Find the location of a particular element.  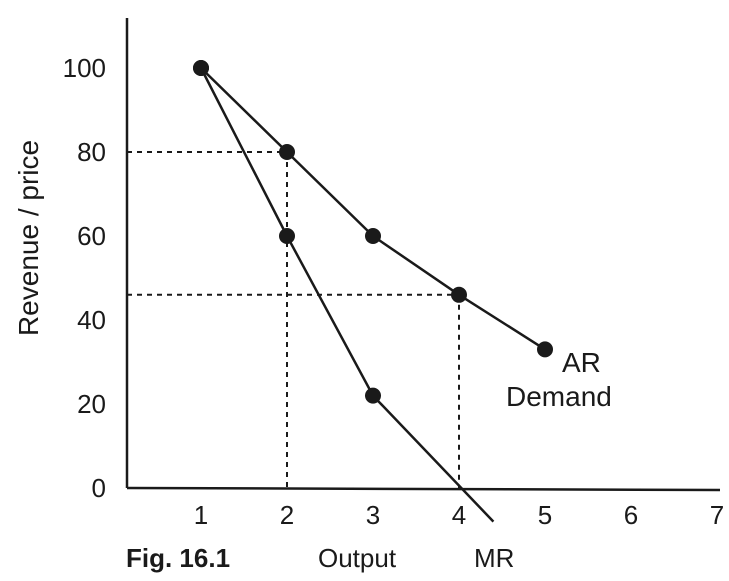

x-tick-label-5: 5 is located at coordinates (545, 515).